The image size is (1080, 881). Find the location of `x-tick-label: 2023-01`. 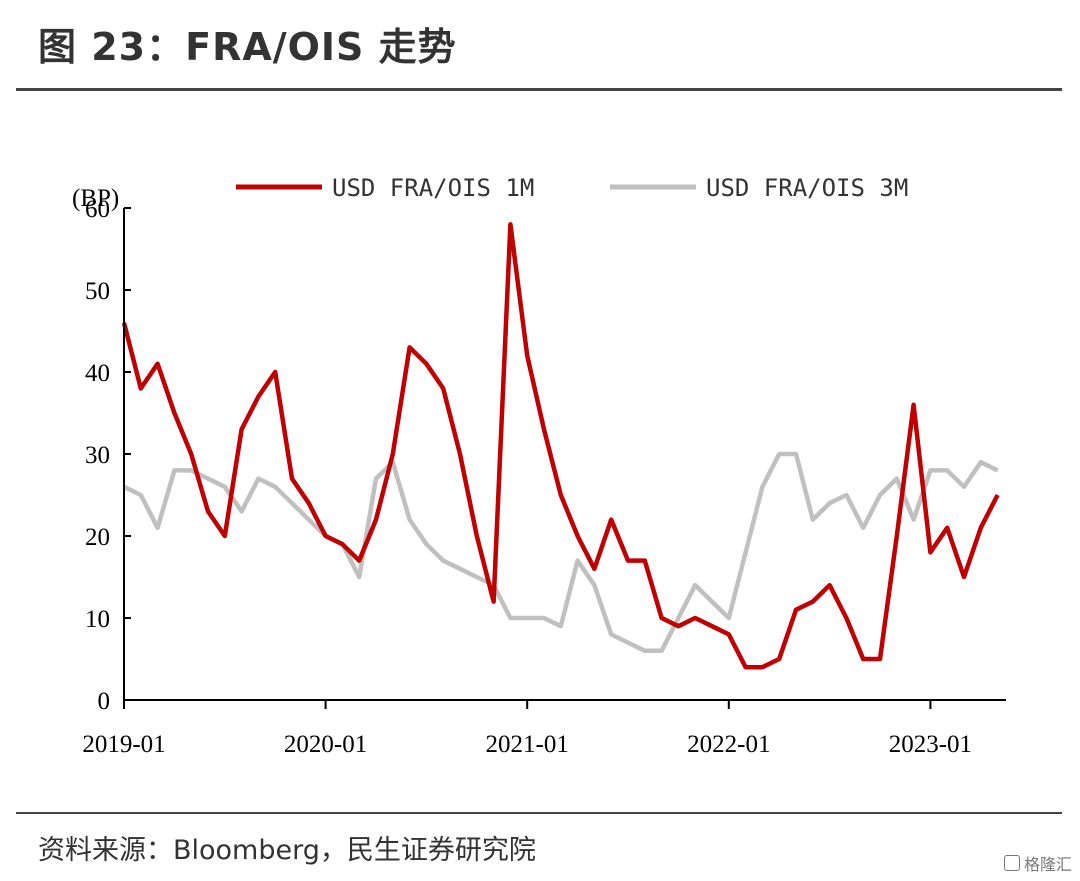

x-tick-label: 2023-01 is located at coordinates (930, 744).